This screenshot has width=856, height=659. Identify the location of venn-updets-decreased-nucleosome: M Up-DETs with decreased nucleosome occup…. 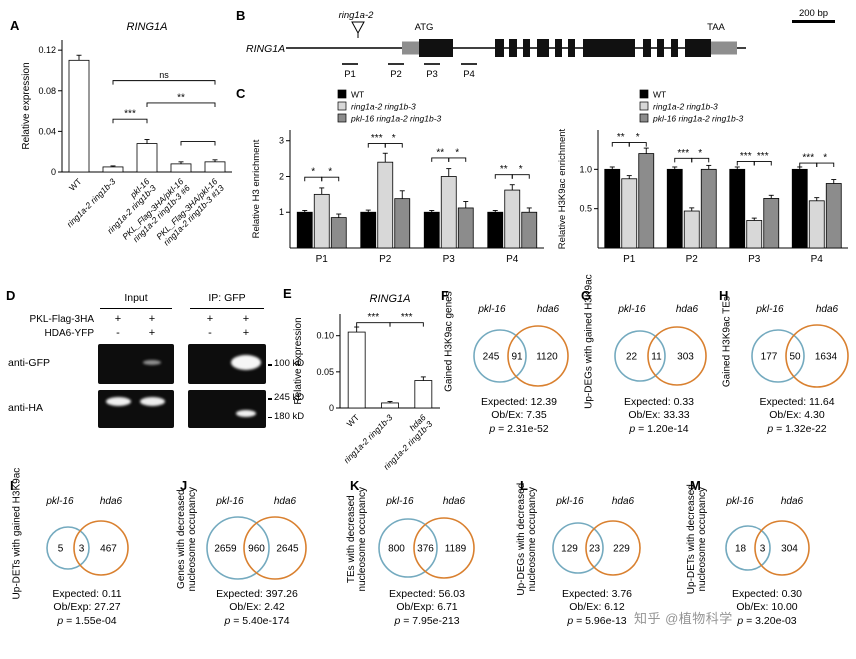
(770, 568).